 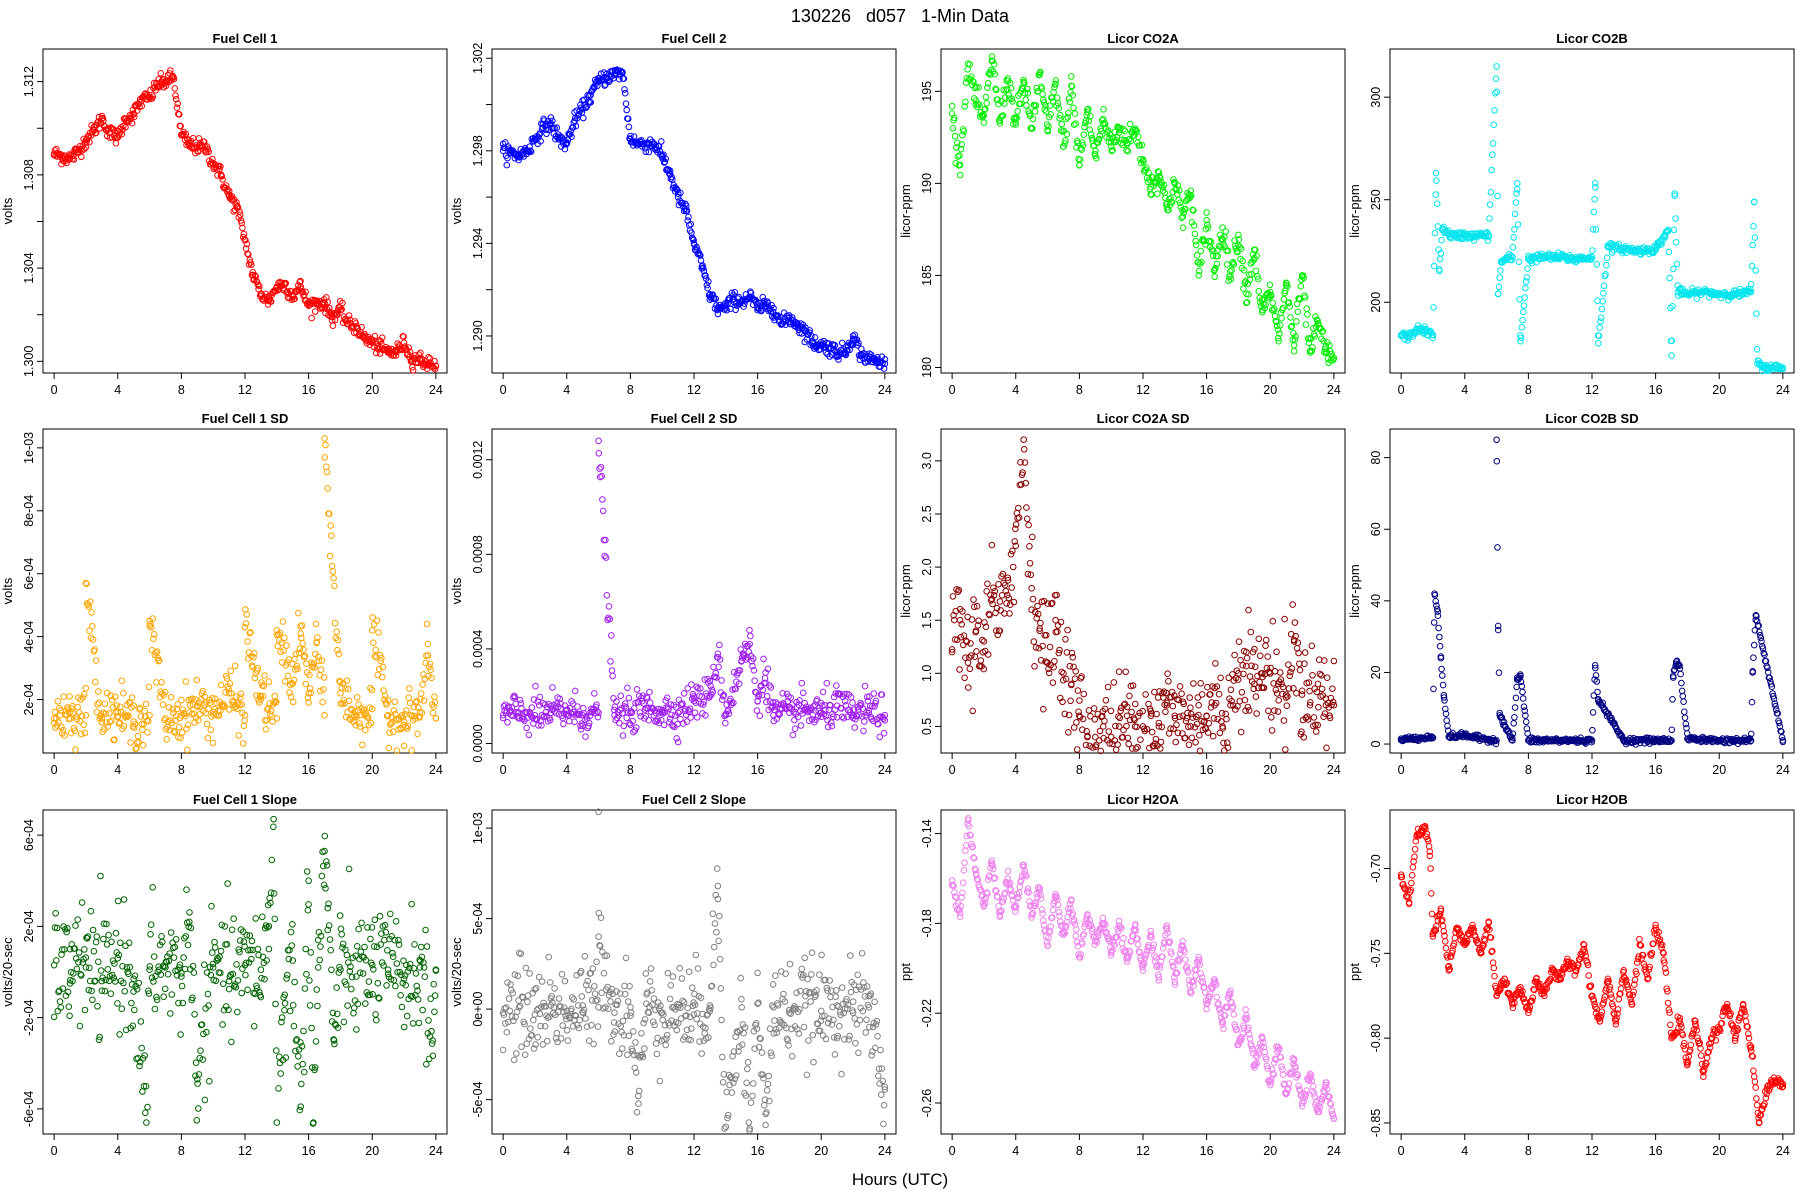 I want to click on plot-title: Fuel Cell 1 SD, so click(x=245, y=418).